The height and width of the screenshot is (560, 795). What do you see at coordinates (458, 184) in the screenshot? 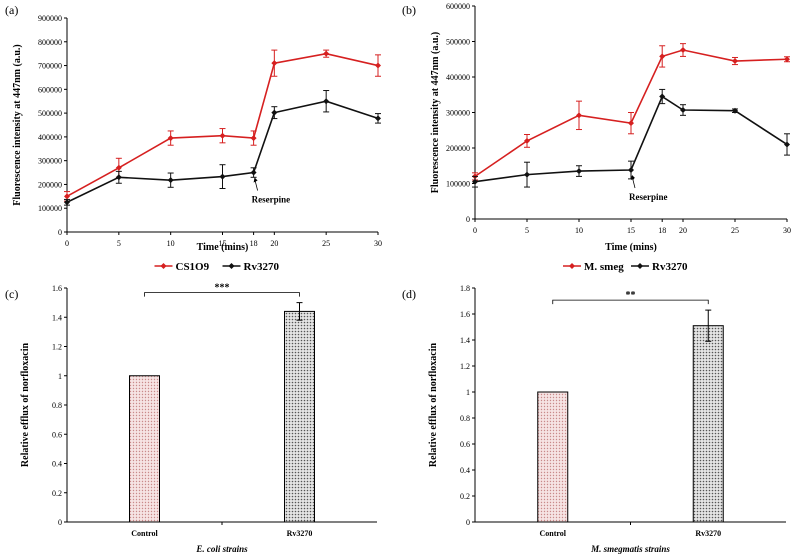
I see `y-tick-label: 100000` at bounding box center [458, 184].